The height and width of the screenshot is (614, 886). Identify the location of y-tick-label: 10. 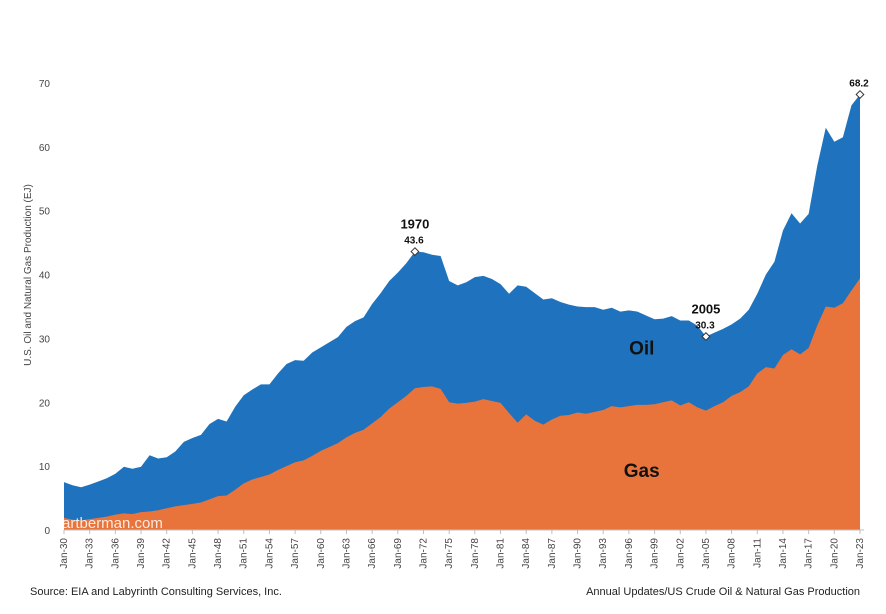
(45, 467).